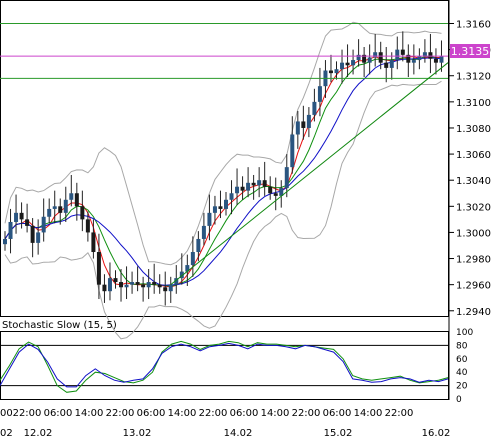 The height and width of the screenshot is (445, 494). What do you see at coordinates (338, 433) in the screenshot?
I see `date-label: 15.02` at bounding box center [338, 433].